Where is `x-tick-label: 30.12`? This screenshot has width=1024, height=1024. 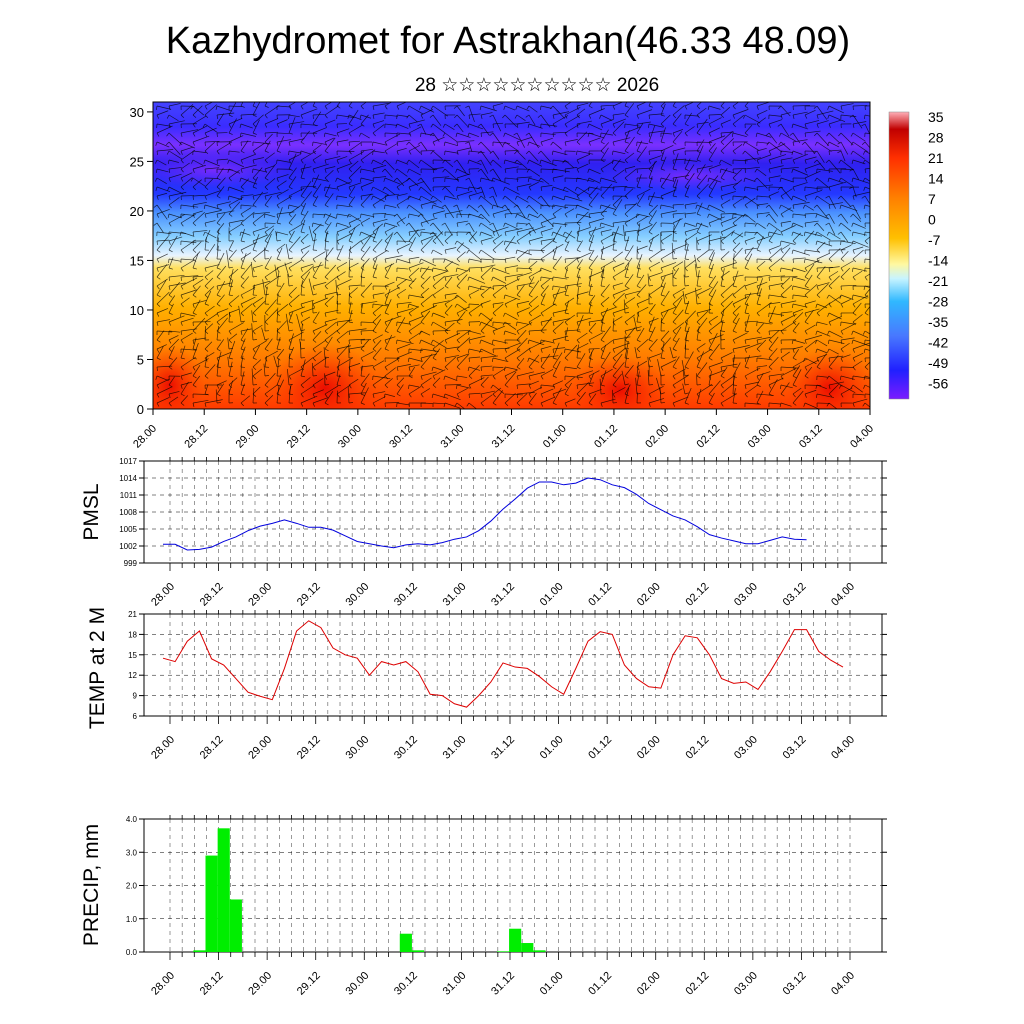
x-tick-label: 30.12 is located at coordinates (401, 437).